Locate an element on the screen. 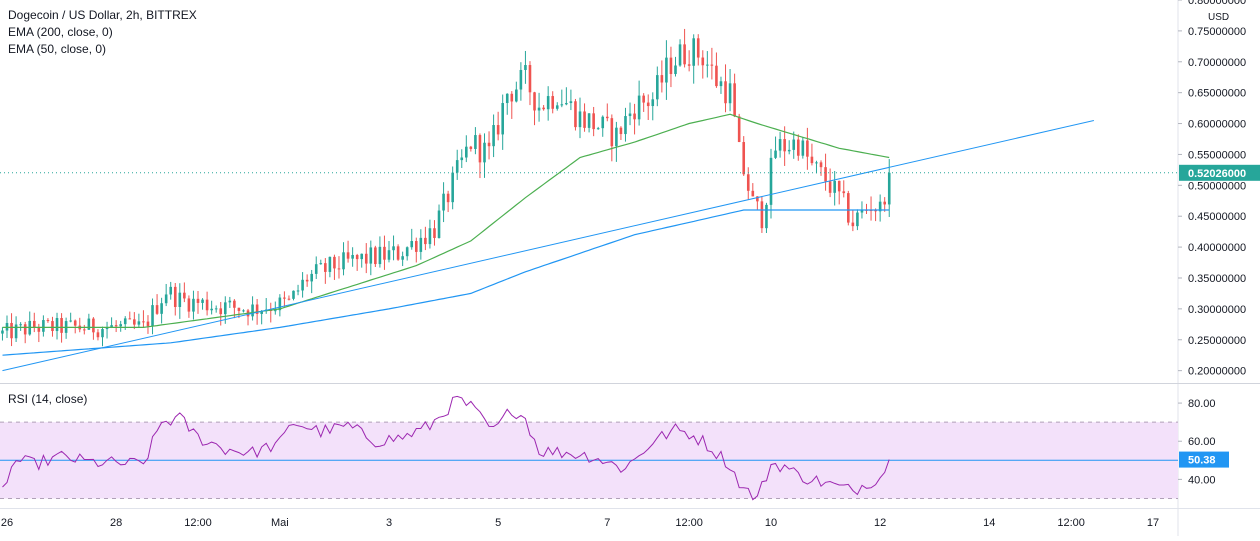 Image resolution: width=1260 pixels, height=541 pixels. price-tick-label-5: 0.45000000 is located at coordinates (1217, 217).